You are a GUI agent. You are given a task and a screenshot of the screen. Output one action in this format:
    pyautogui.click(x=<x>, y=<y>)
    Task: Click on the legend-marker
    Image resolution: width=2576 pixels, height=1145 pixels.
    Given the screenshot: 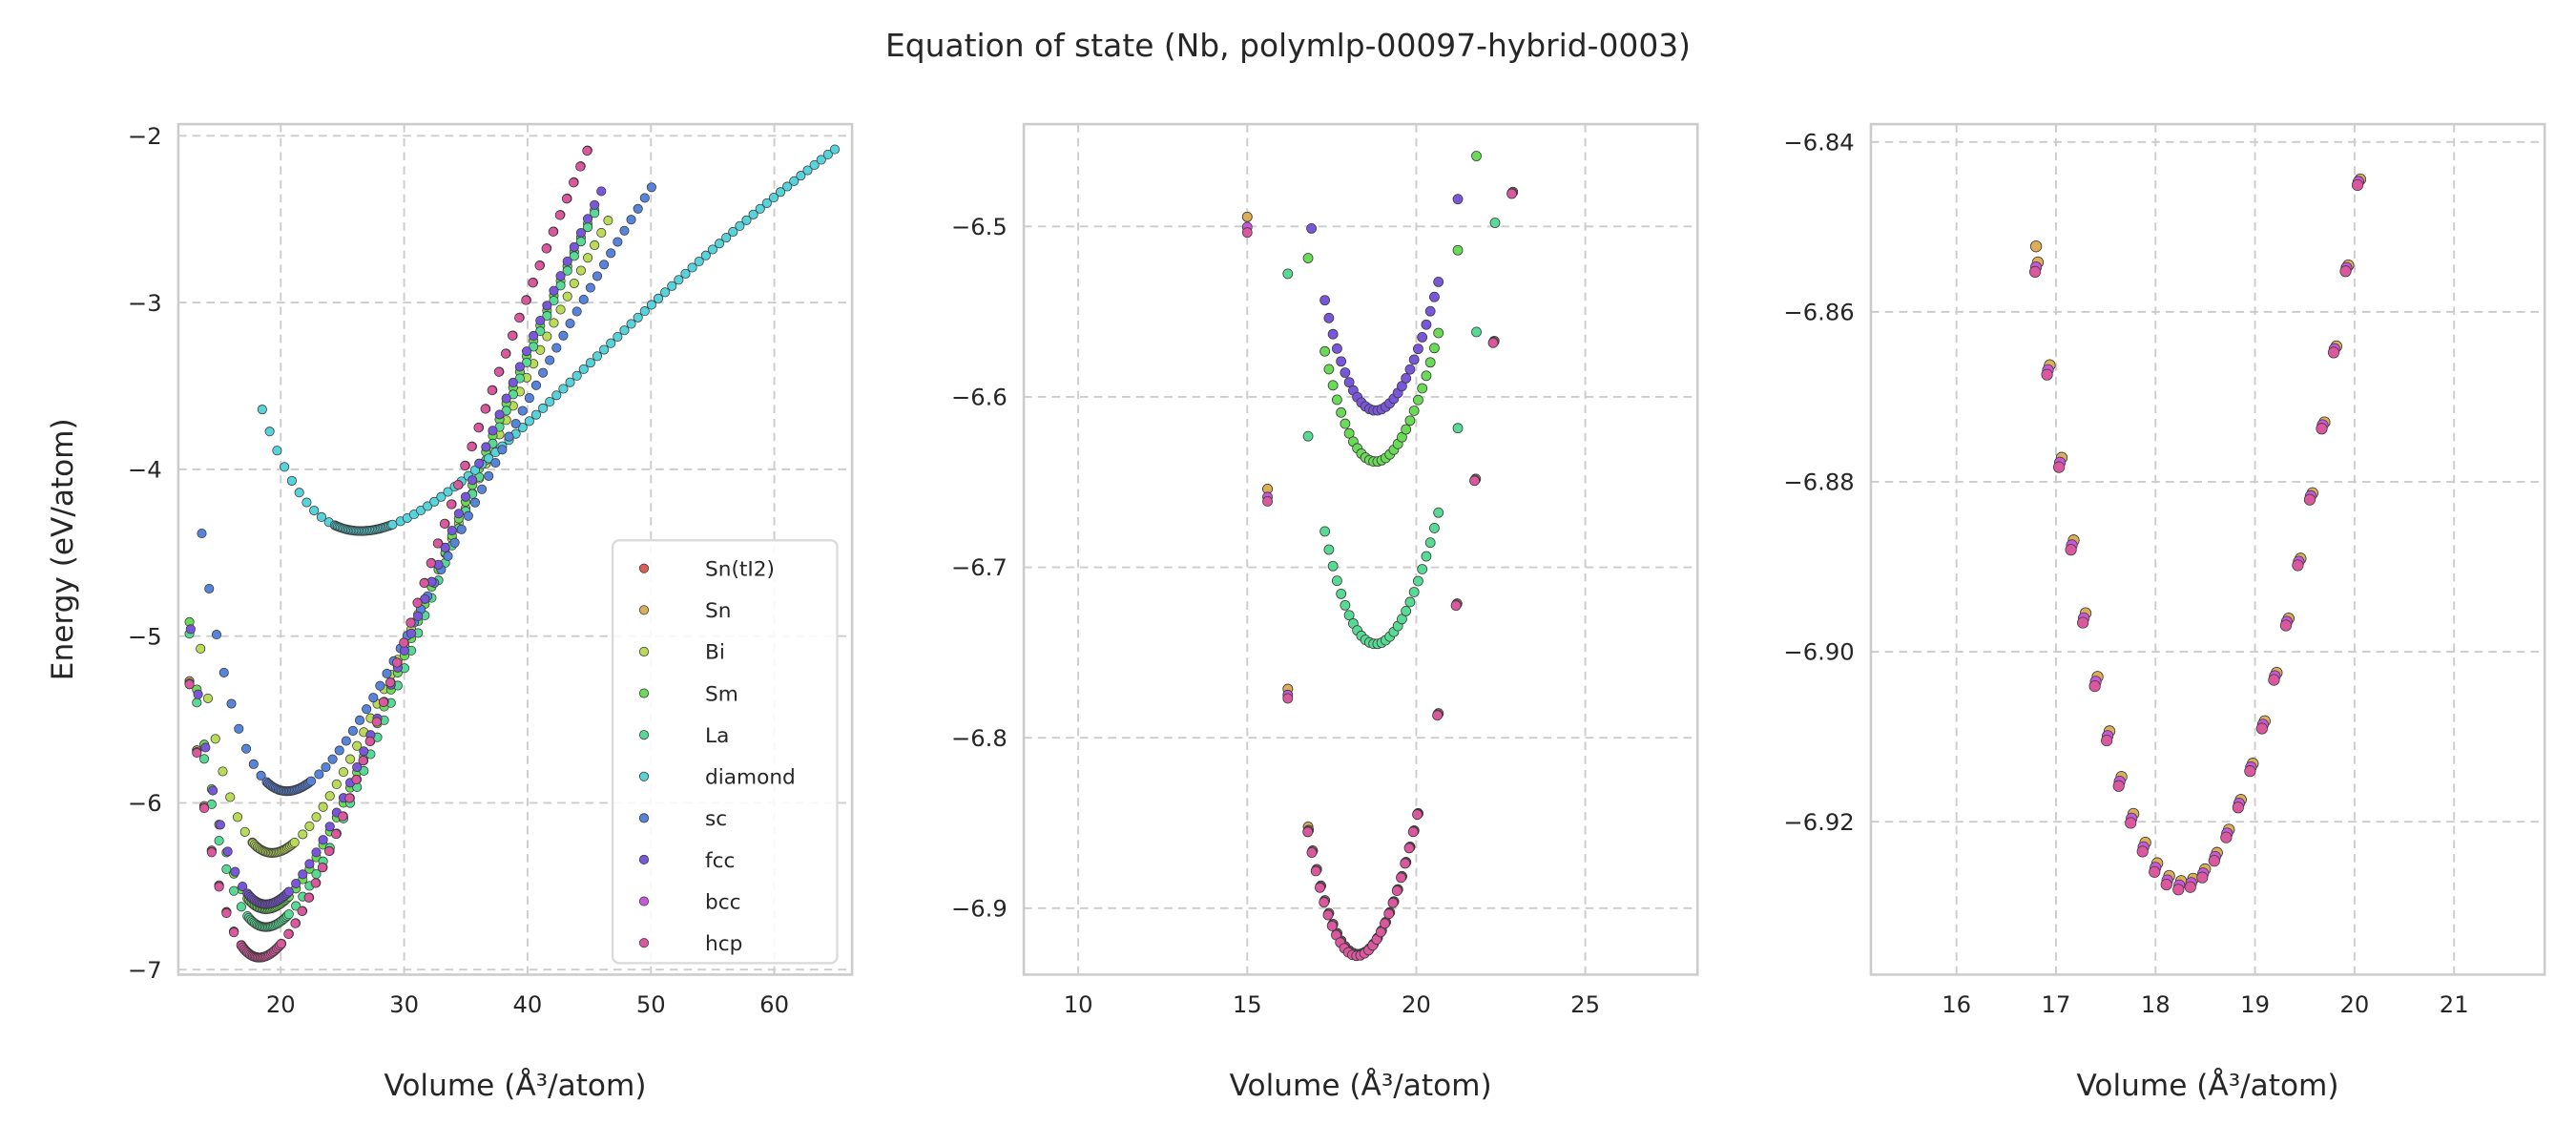 What is the action you would take?
    pyautogui.click(x=644, y=693)
    